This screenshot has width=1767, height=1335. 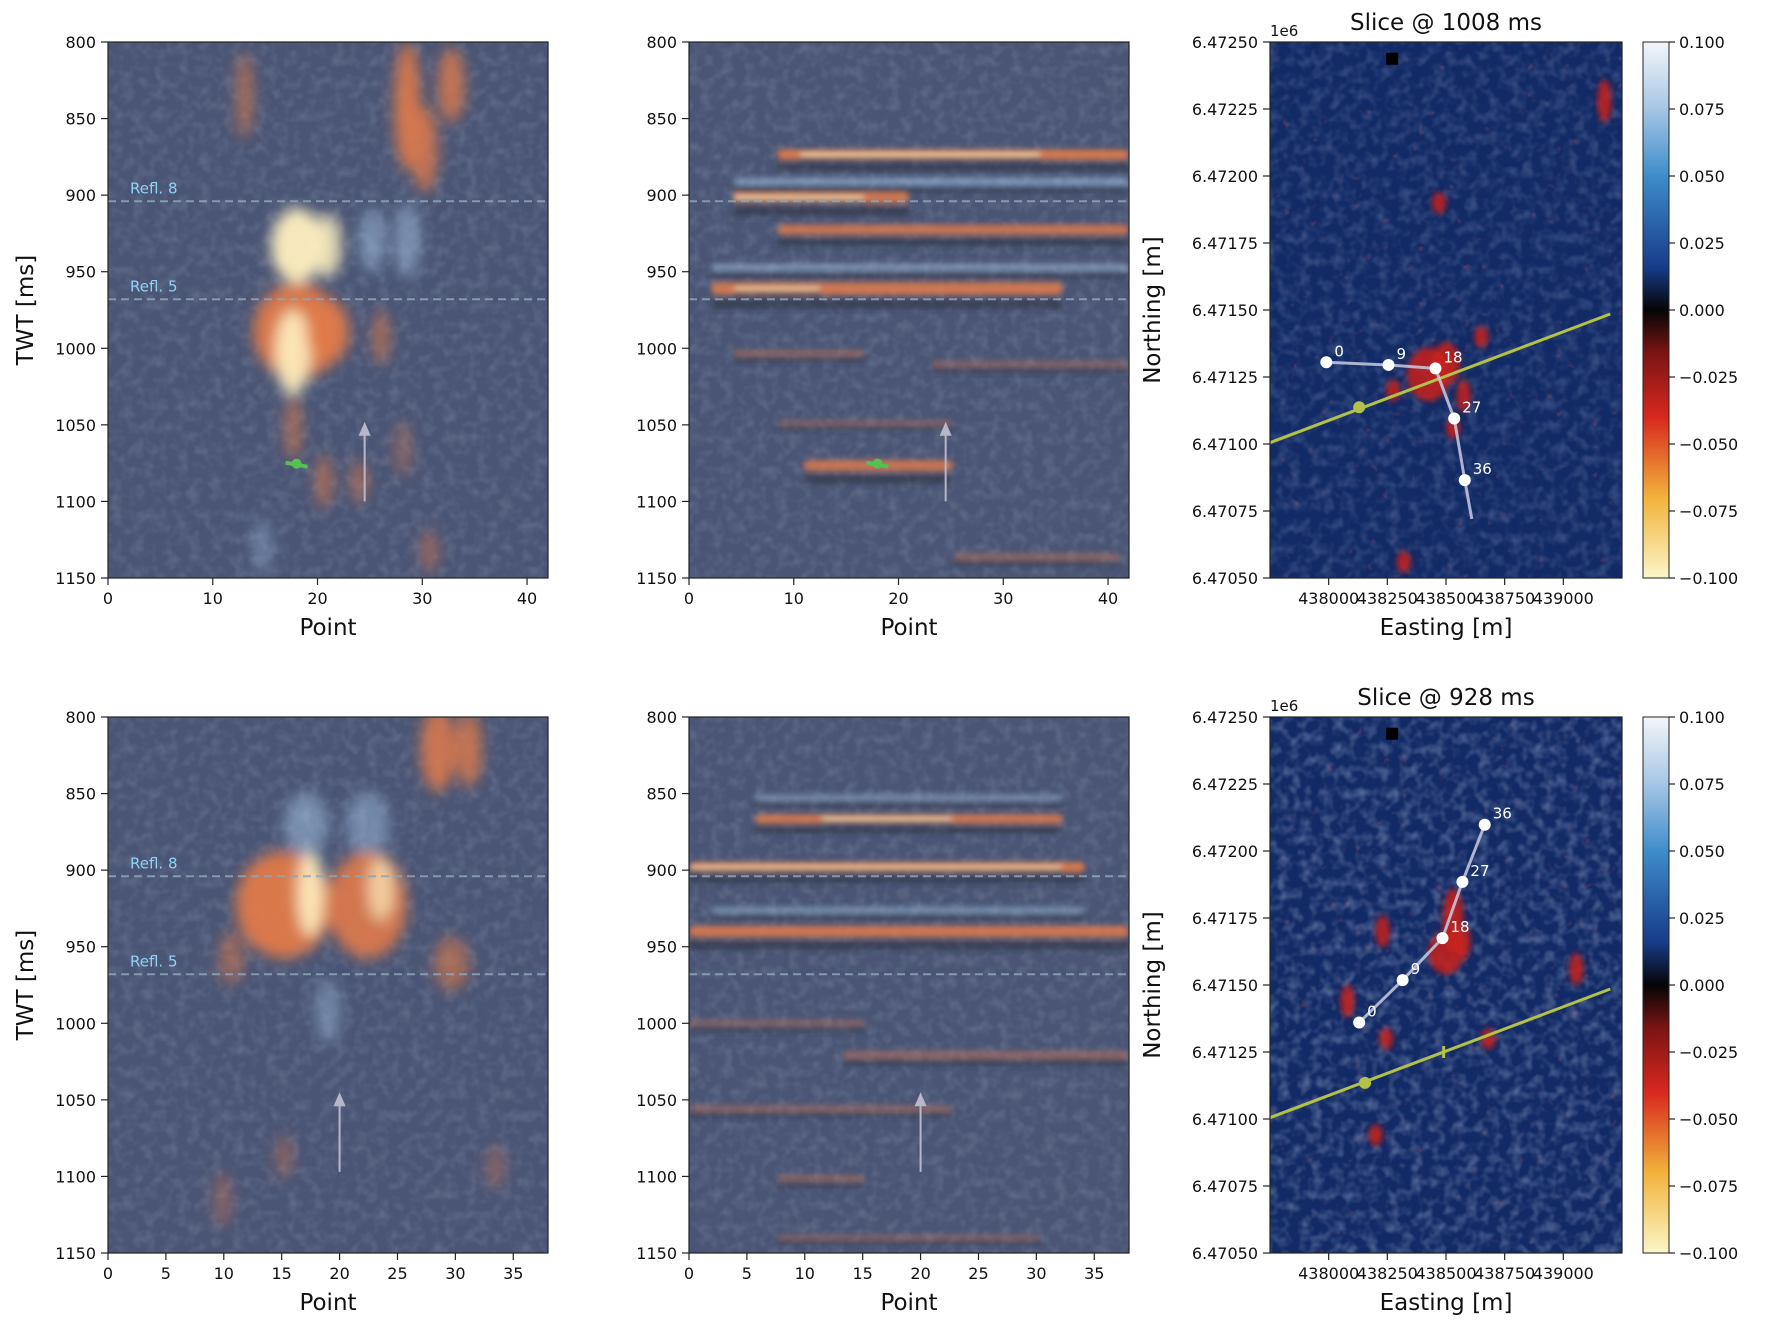 I want to click on reflector-label: Refl. 5, so click(x=154, y=961).